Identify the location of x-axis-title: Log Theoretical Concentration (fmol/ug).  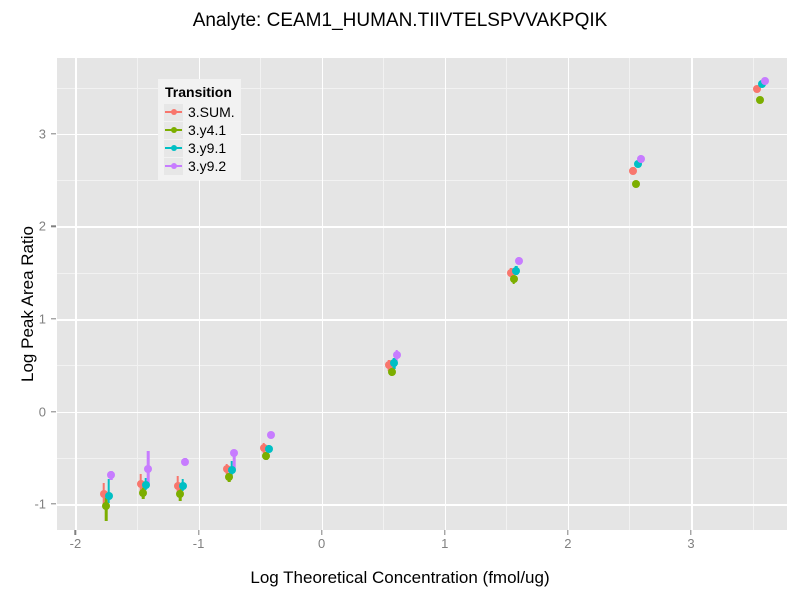
(400, 577).